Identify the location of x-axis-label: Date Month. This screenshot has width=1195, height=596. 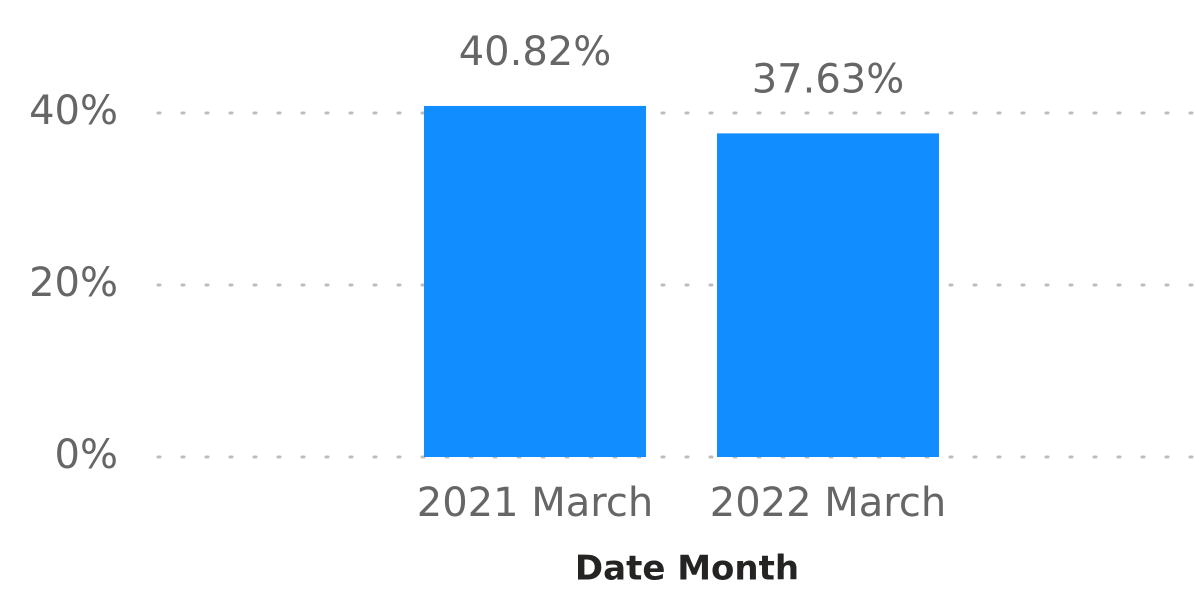
(687, 569).